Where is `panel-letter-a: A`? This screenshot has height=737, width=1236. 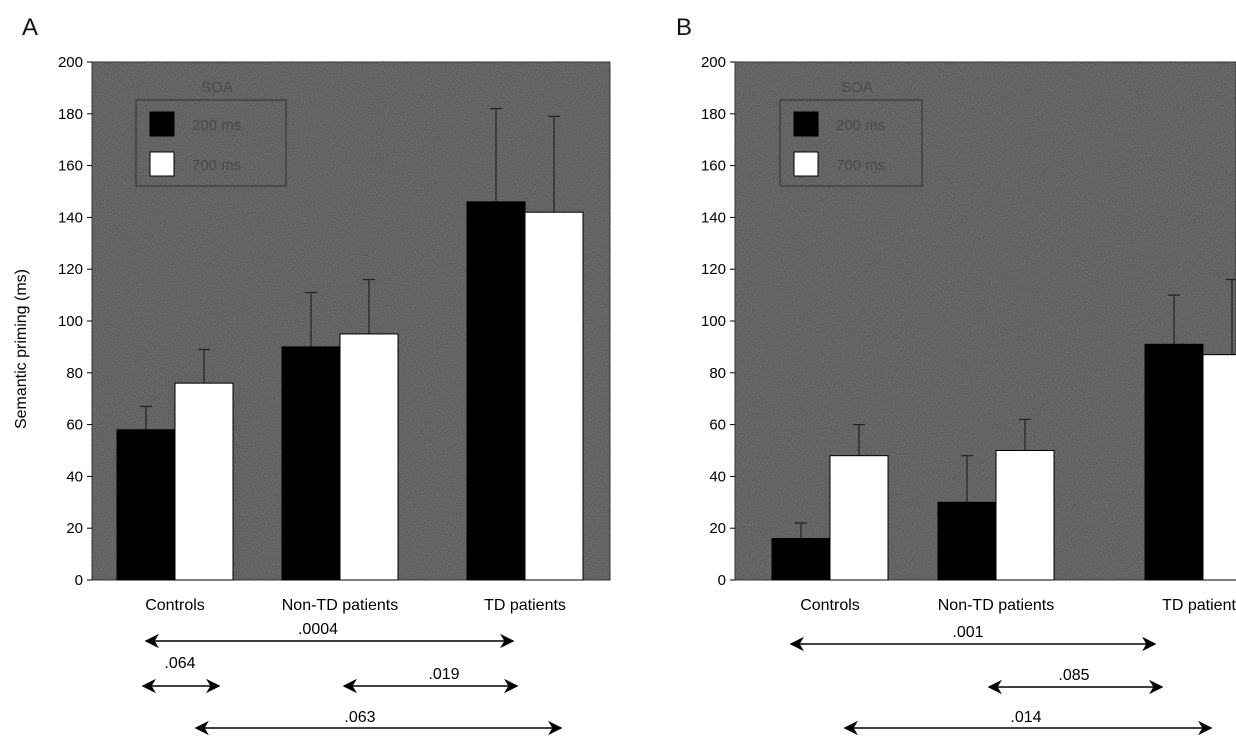 panel-letter-a: A is located at coordinates (30, 27).